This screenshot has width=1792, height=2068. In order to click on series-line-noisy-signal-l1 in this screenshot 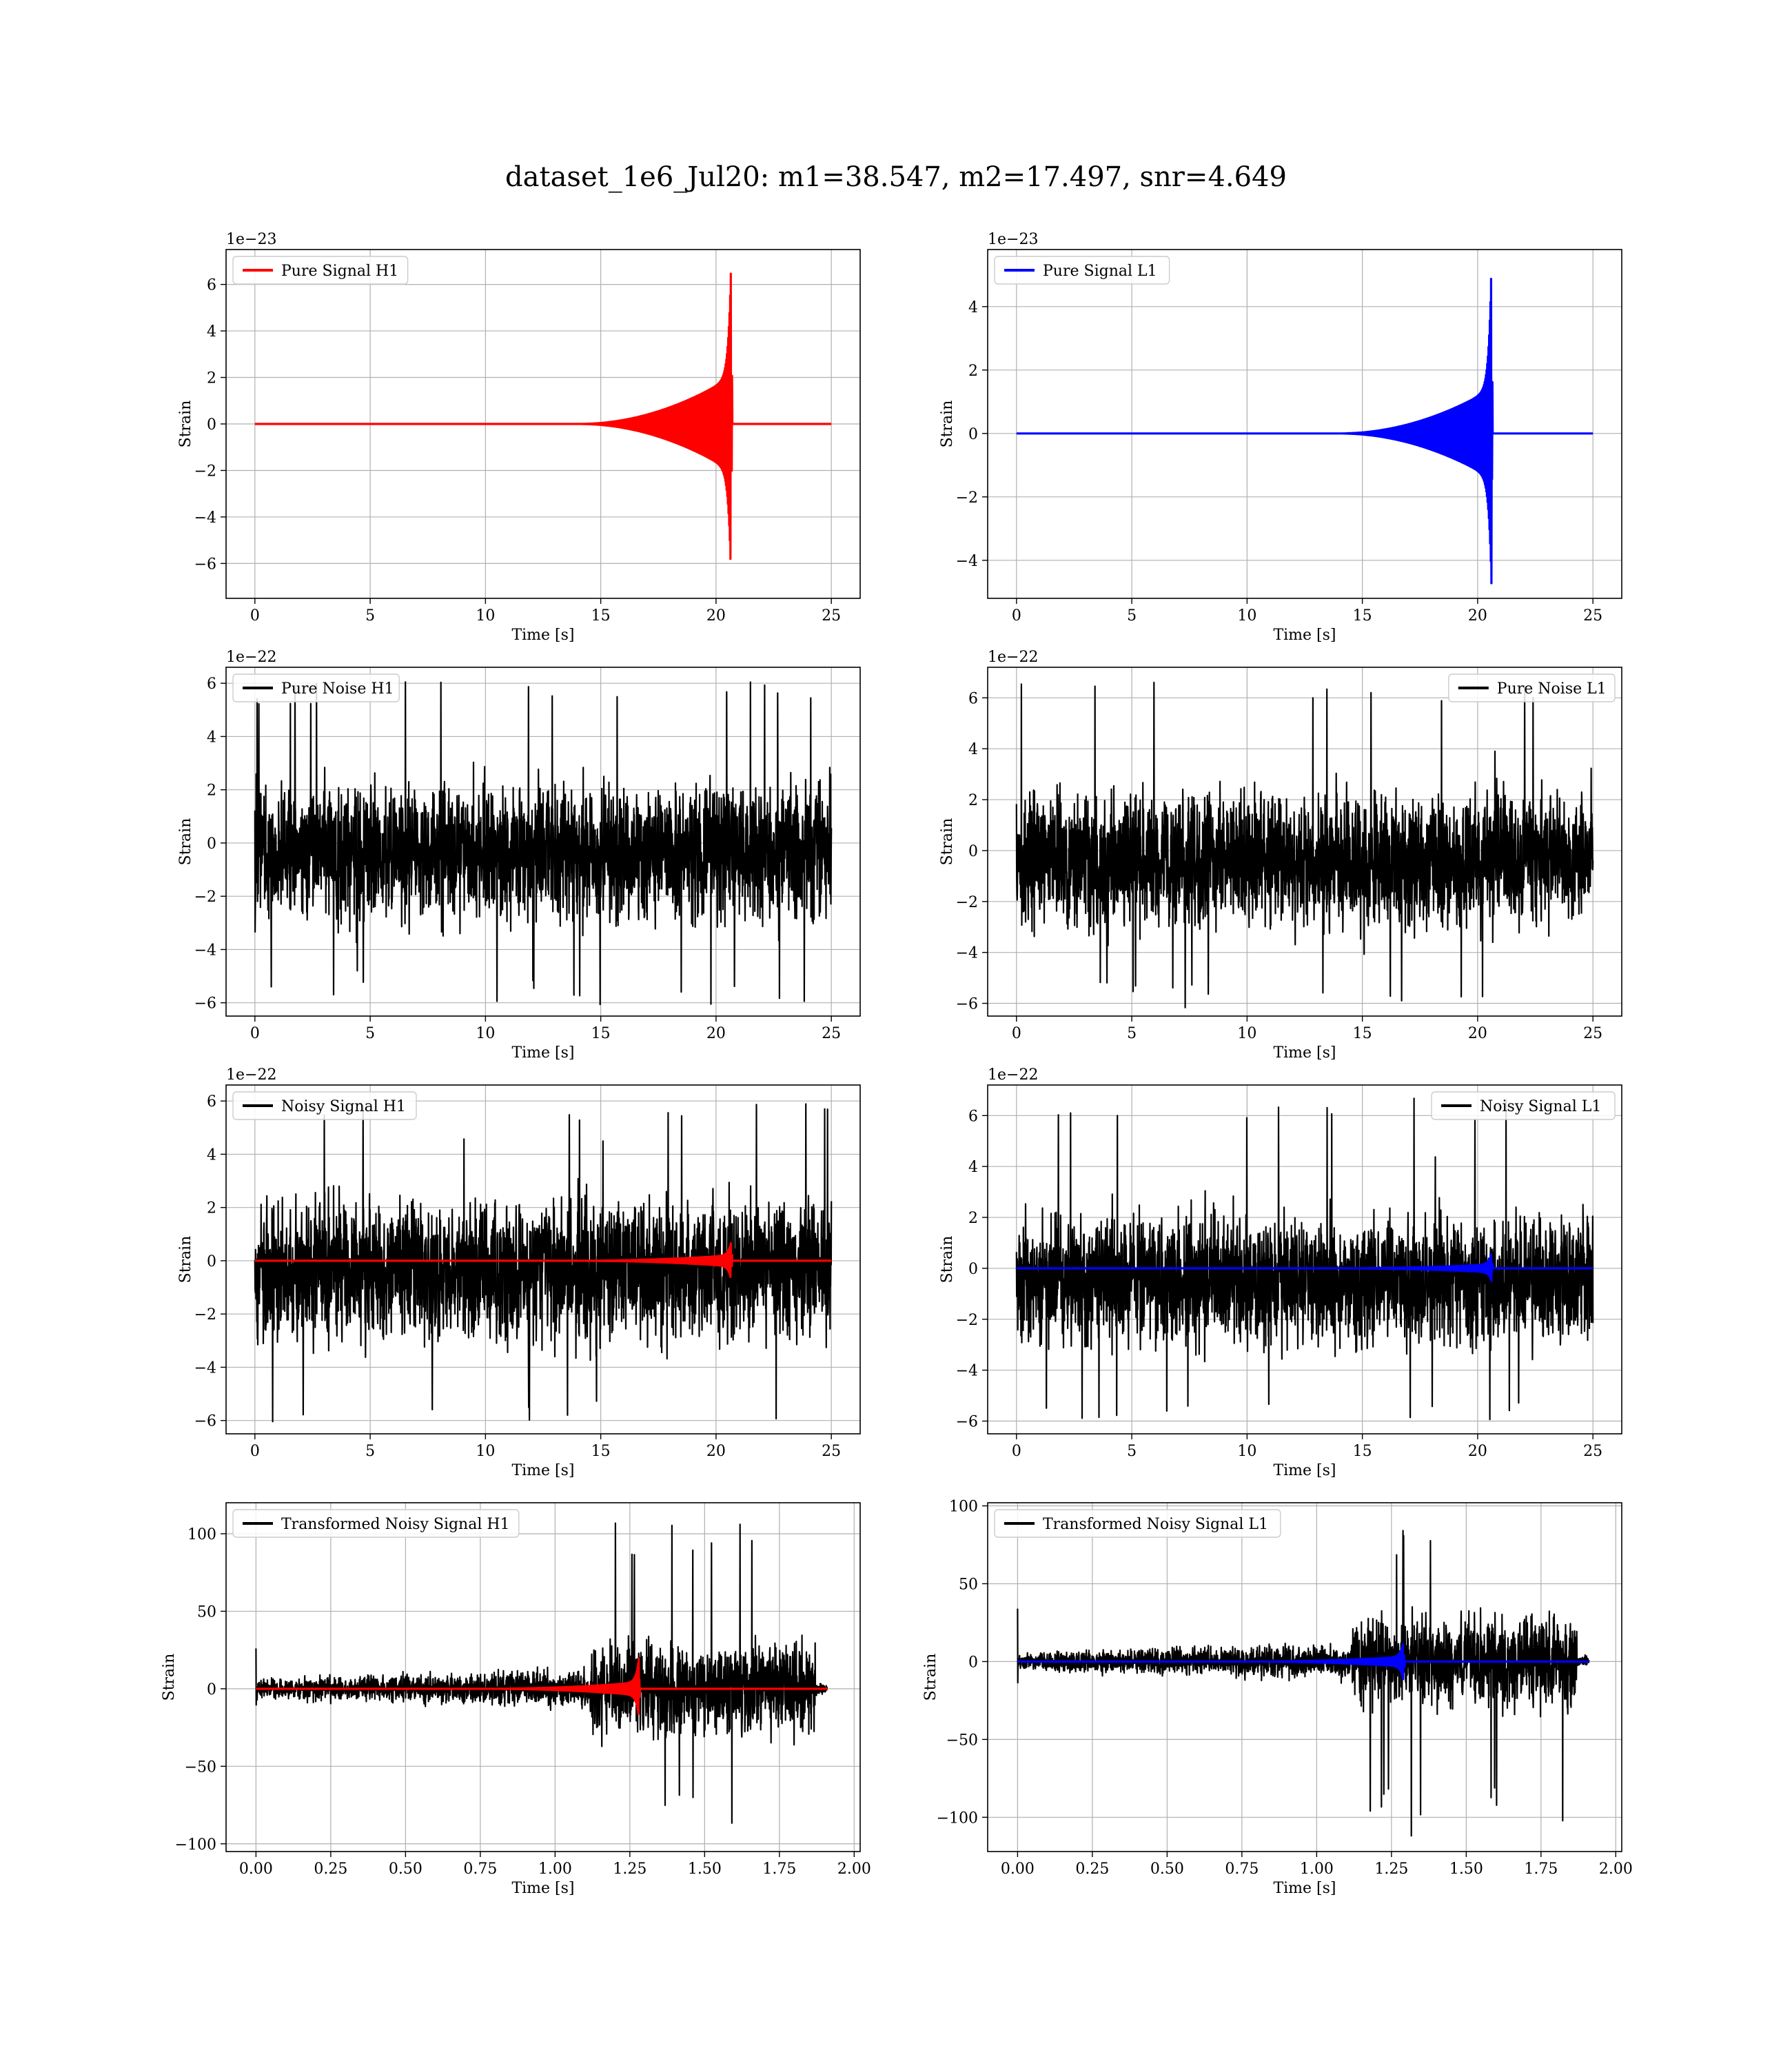, I will do `click(1304, 1259)`.